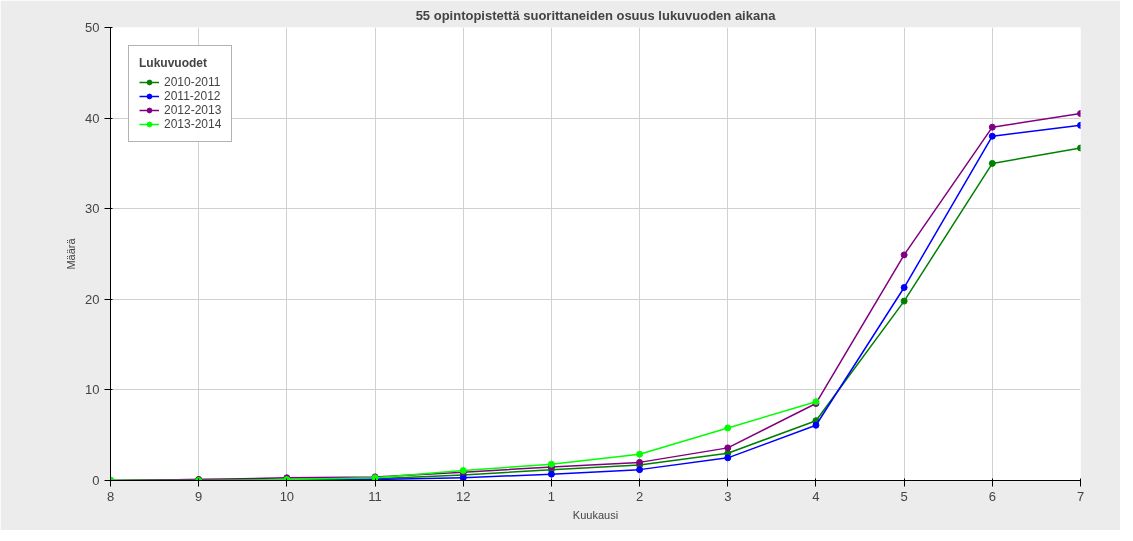 The image size is (1133, 541). Describe the element at coordinates (96, 480) in the screenshot. I see `y-tick-label: 0` at that location.